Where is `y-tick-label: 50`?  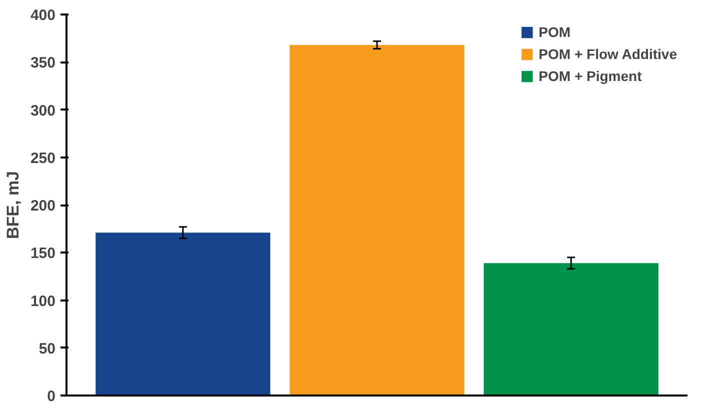 y-tick-label: 50 is located at coordinates (47, 349).